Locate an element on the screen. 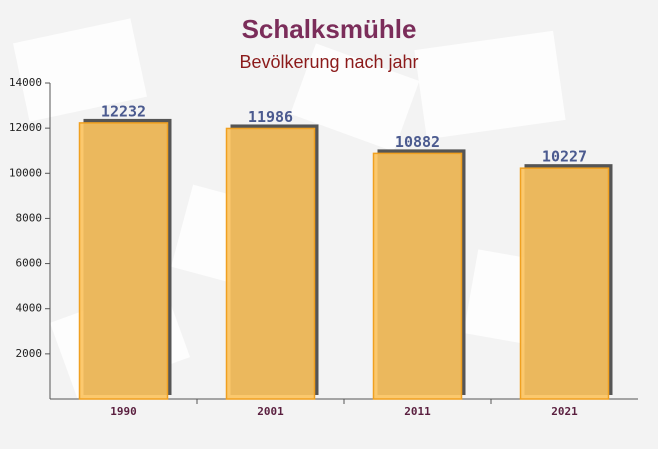 The height and width of the screenshot is (449, 658). y-tick-label: 8000 is located at coordinates (29, 217).